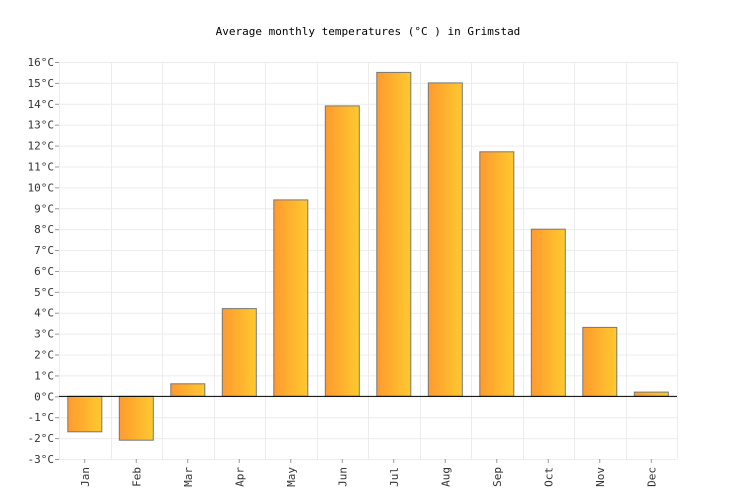  What do you see at coordinates (44, 208) in the screenshot?
I see `y-tick-label: 9°C` at bounding box center [44, 208].